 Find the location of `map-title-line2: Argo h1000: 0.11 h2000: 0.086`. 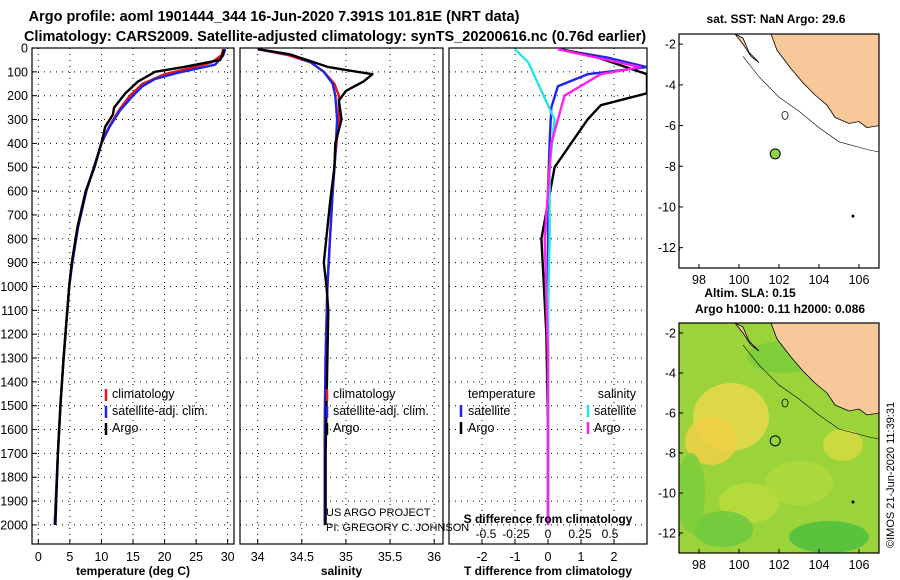

map-title-line2: Argo h1000: 0.11 h2000: 0.086 is located at coordinates (780, 309).